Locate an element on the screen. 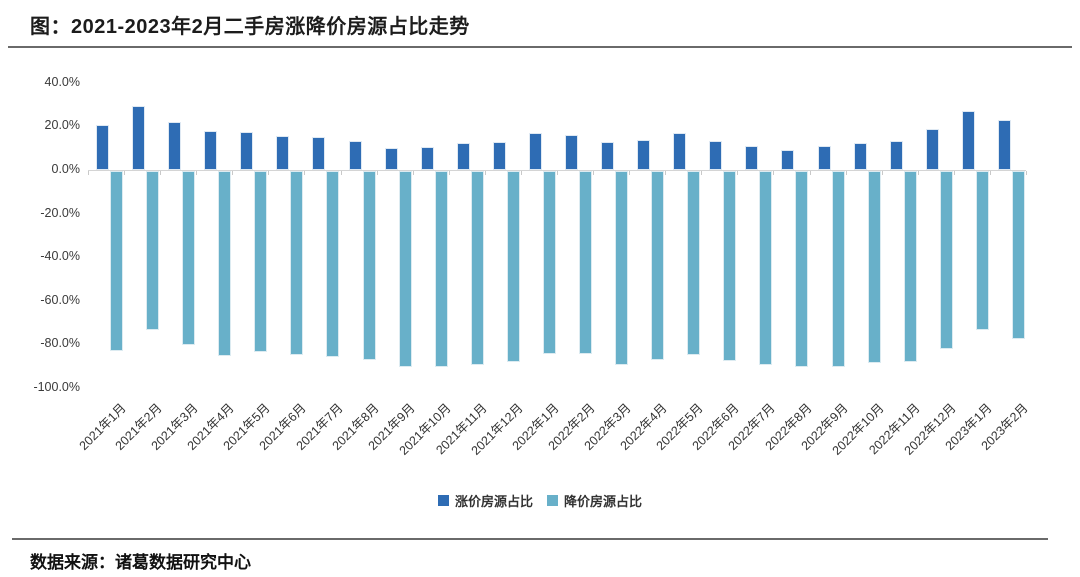 This screenshot has width=1080, height=577. chart-legend: 涨价房源占比 降价房源占比 is located at coordinates (540, 500).